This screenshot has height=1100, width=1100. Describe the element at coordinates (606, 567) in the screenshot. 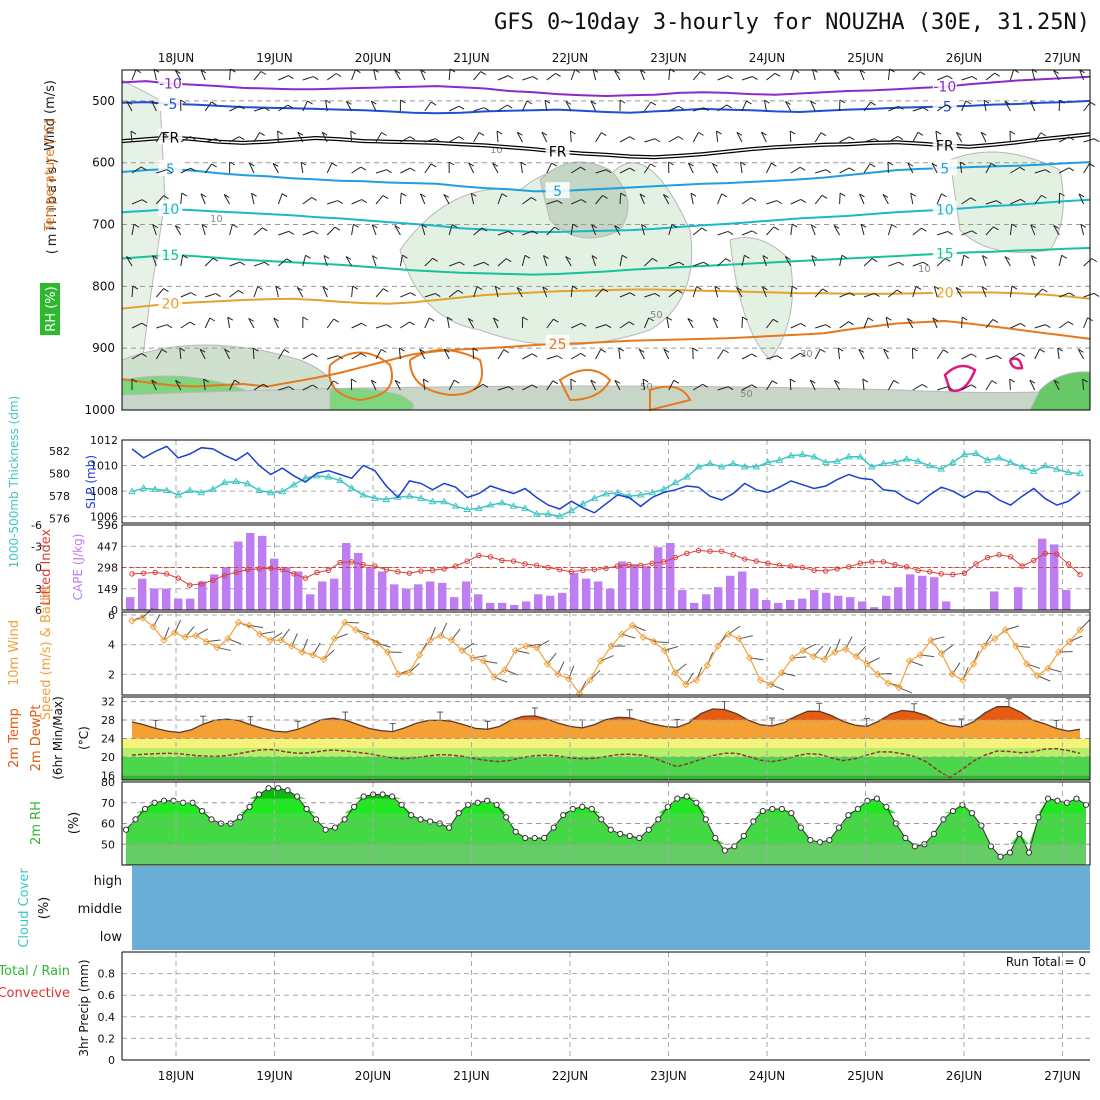

I see `panel-frame` at that location.